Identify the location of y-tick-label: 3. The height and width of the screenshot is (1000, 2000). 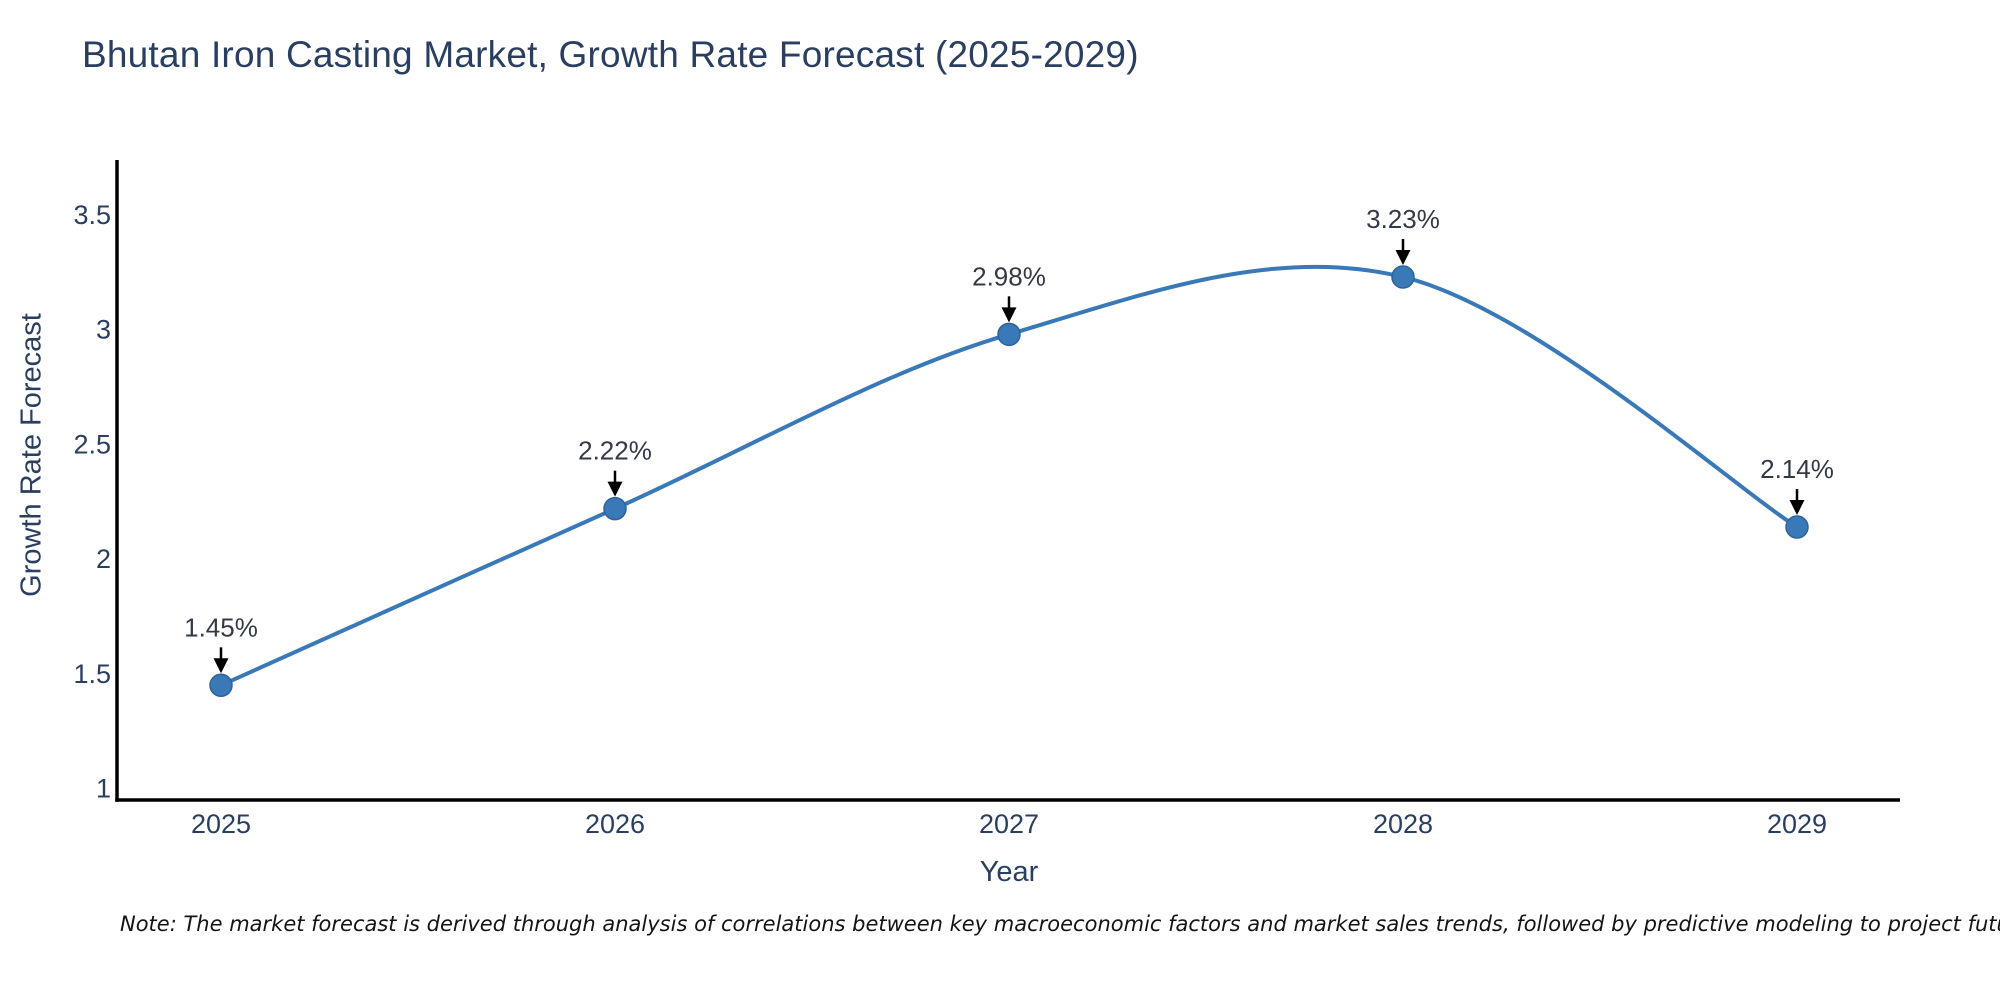
(103, 330).